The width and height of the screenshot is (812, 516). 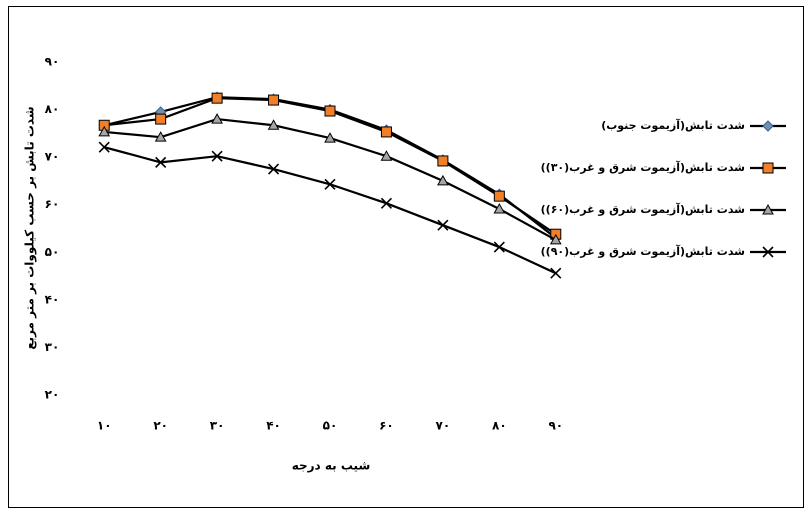 I want to click on y-tick-label: ۶۰, so click(x=52, y=204).